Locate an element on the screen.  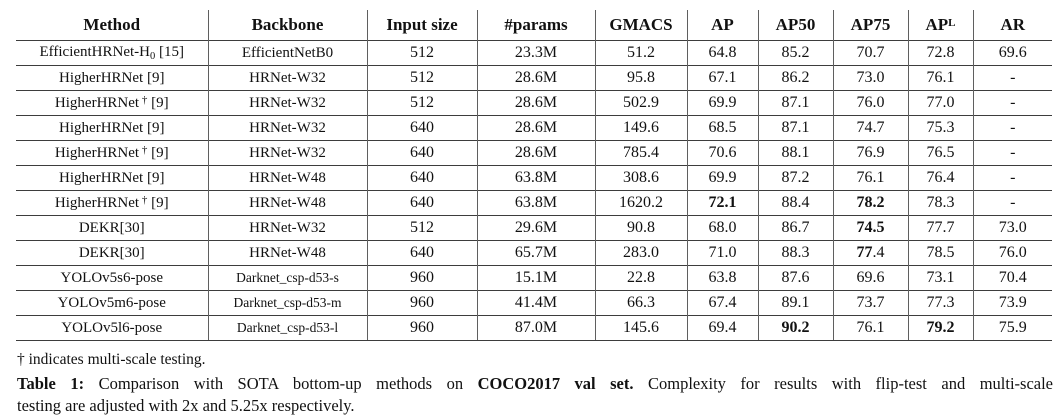
table-cell: 95.8 is located at coordinates (640, 78).